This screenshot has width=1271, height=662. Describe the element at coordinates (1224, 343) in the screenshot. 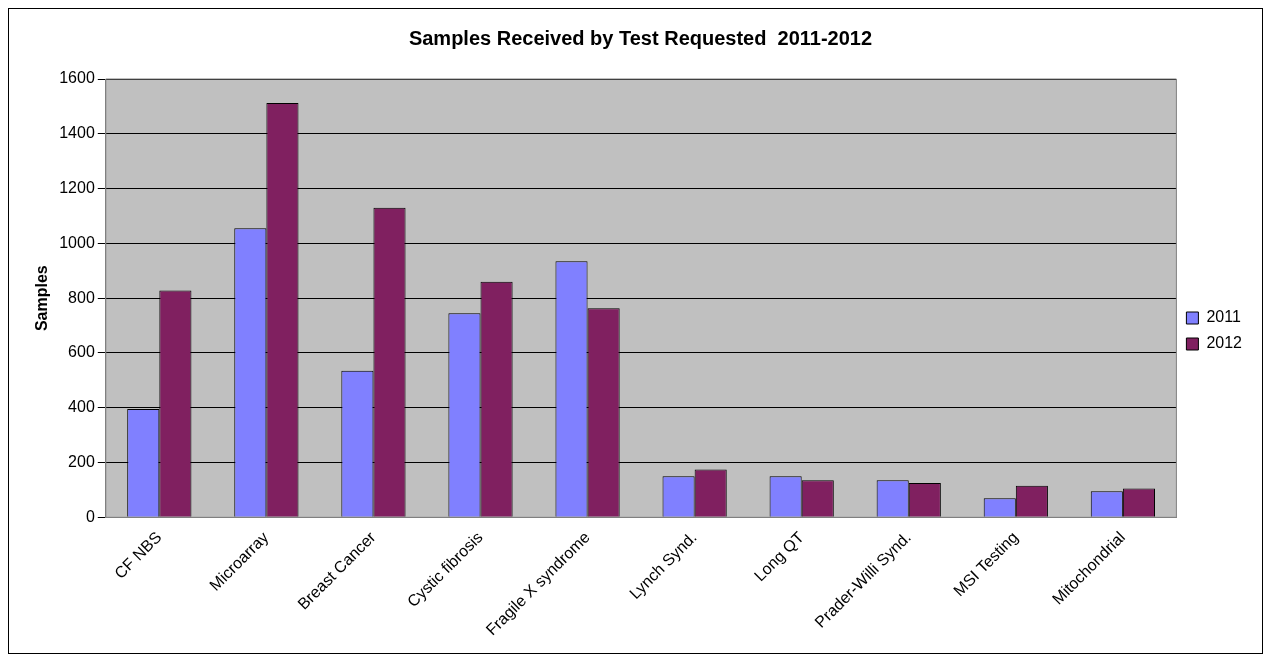

I see `legend-label: 2012` at that location.